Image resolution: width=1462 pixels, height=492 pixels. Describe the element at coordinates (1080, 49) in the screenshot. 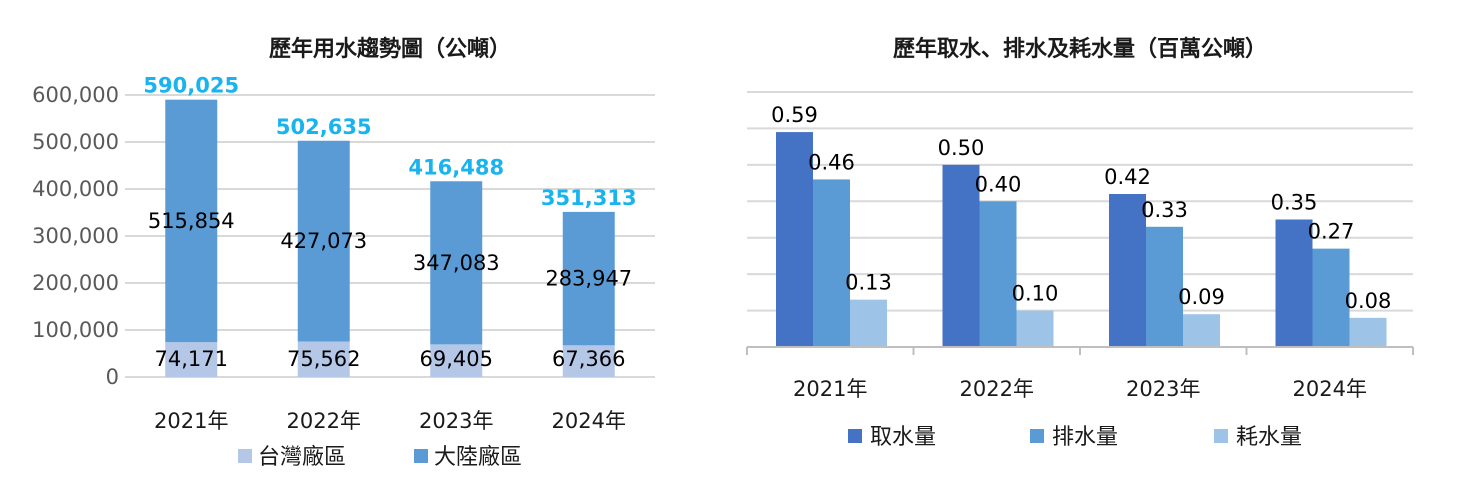

I see `chart2-title: 歷年取水、排水及耗水量（百萬公噸）` at that location.